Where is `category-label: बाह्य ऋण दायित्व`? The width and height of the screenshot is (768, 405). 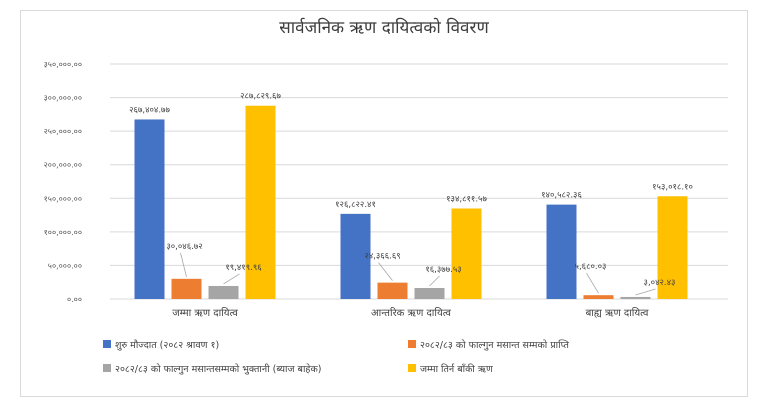 category-label: बाह्य ऋण दायित्व is located at coordinates (617, 313).